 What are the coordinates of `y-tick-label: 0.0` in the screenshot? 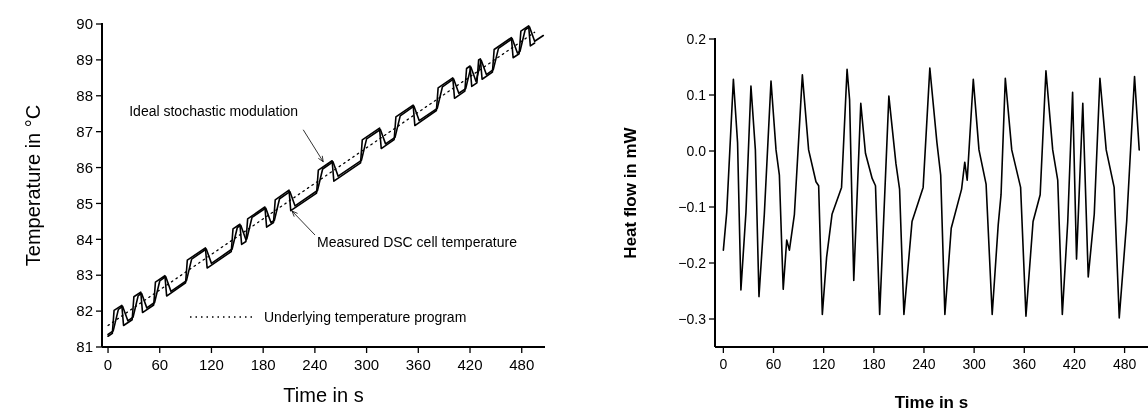 It's located at (696, 150).